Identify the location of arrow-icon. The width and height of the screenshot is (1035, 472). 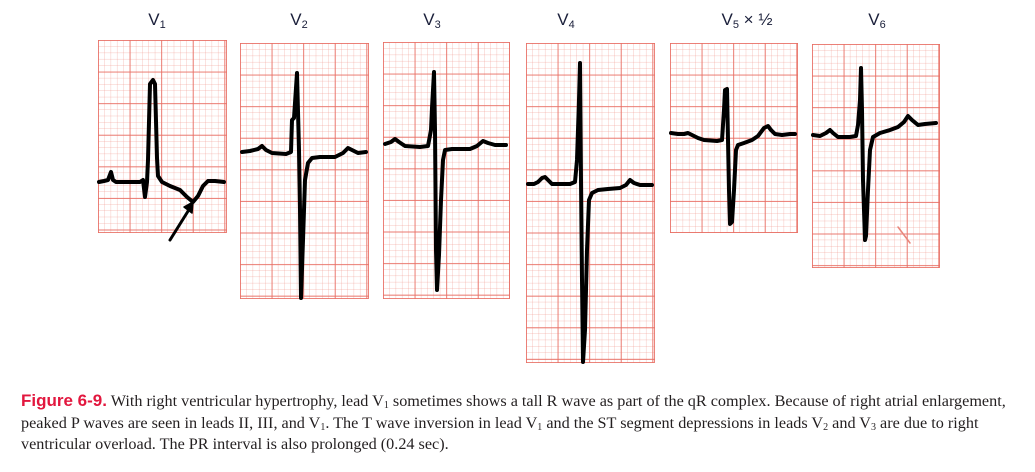
(180, 224).